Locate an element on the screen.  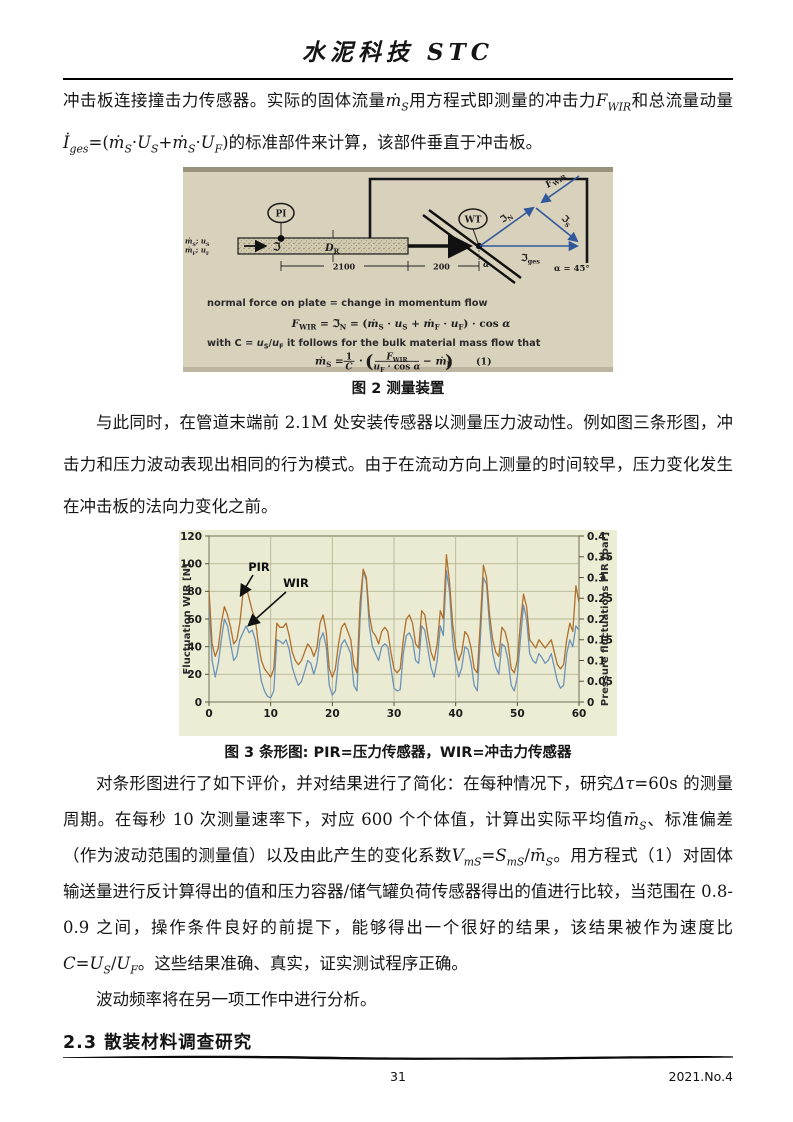
footer-issue: 2021.No.4 is located at coordinates (701, 1076).